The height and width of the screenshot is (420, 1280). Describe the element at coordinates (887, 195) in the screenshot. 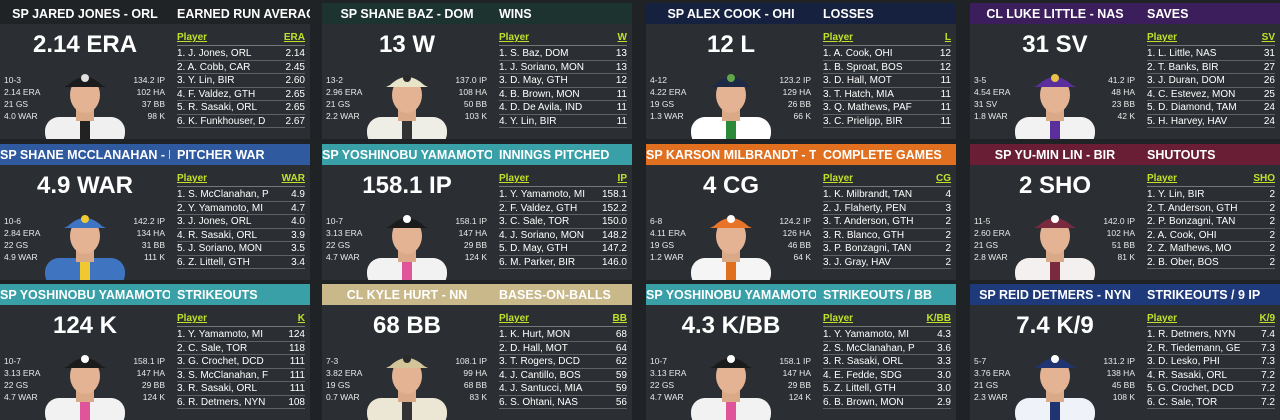

I see `leaderboard-row: 1. K. Milbrandt, TAN 4` at that location.